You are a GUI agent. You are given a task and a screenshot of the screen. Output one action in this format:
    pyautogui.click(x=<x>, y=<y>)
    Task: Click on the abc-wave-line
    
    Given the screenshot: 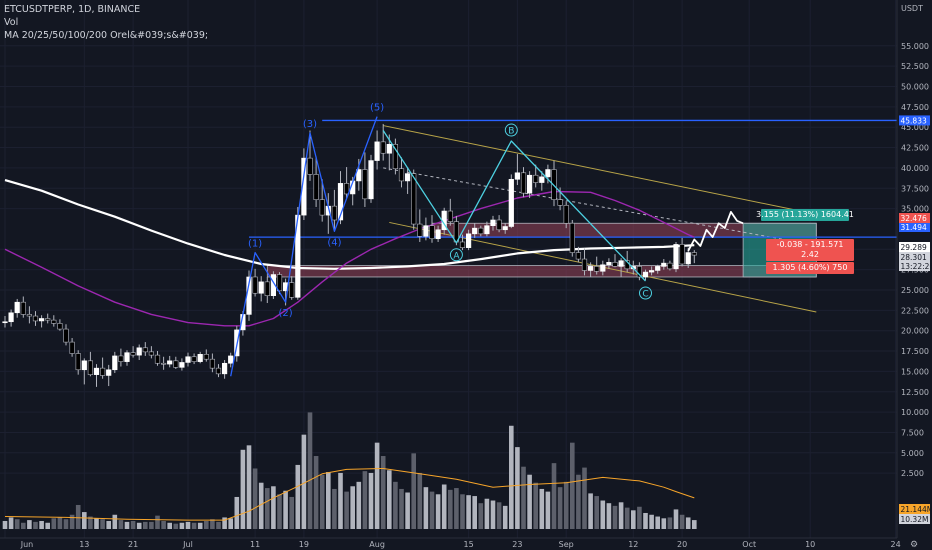 What is the action you would take?
    pyautogui.click(x=514, y=206)
    